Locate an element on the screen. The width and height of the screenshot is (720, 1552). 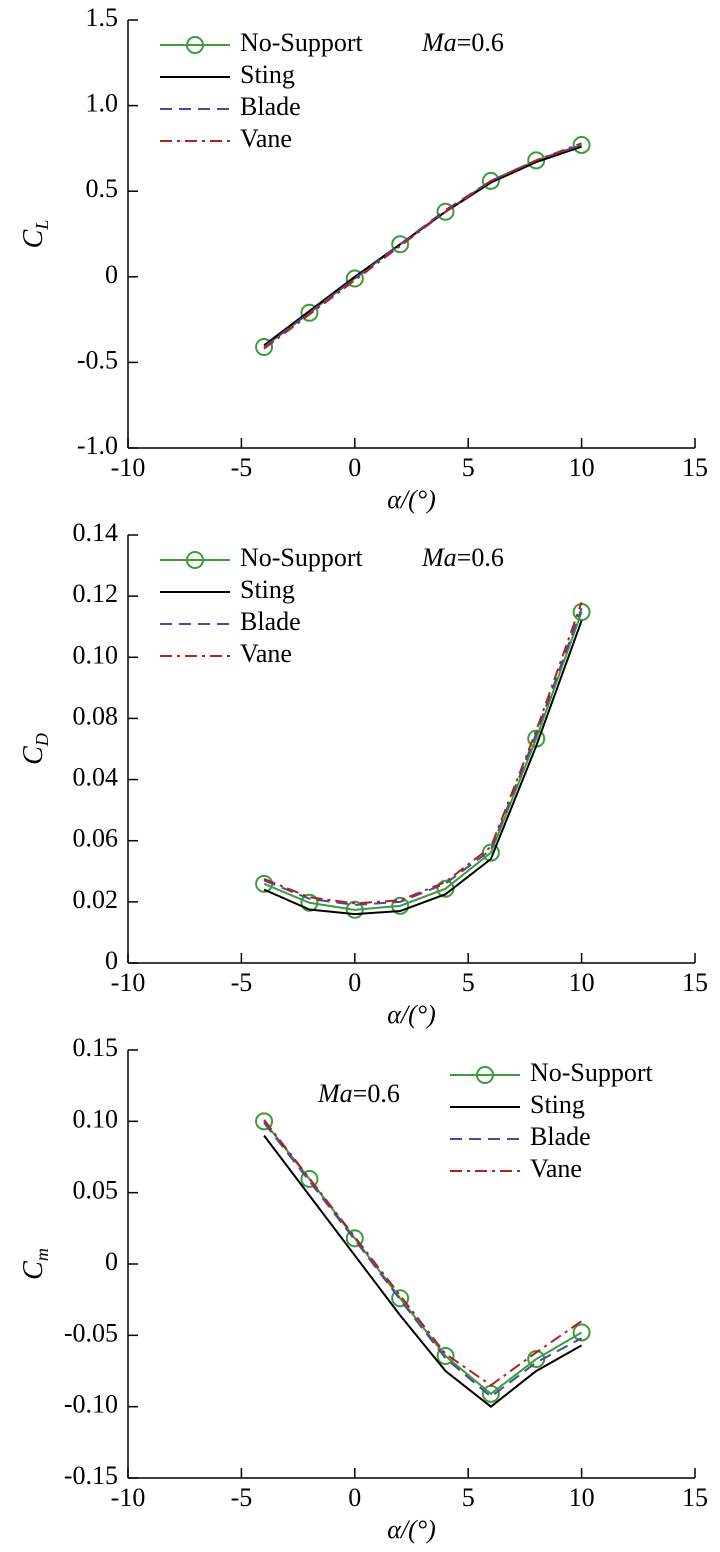
y-tick-label: 0.5 is located at coordinates (102, 188).